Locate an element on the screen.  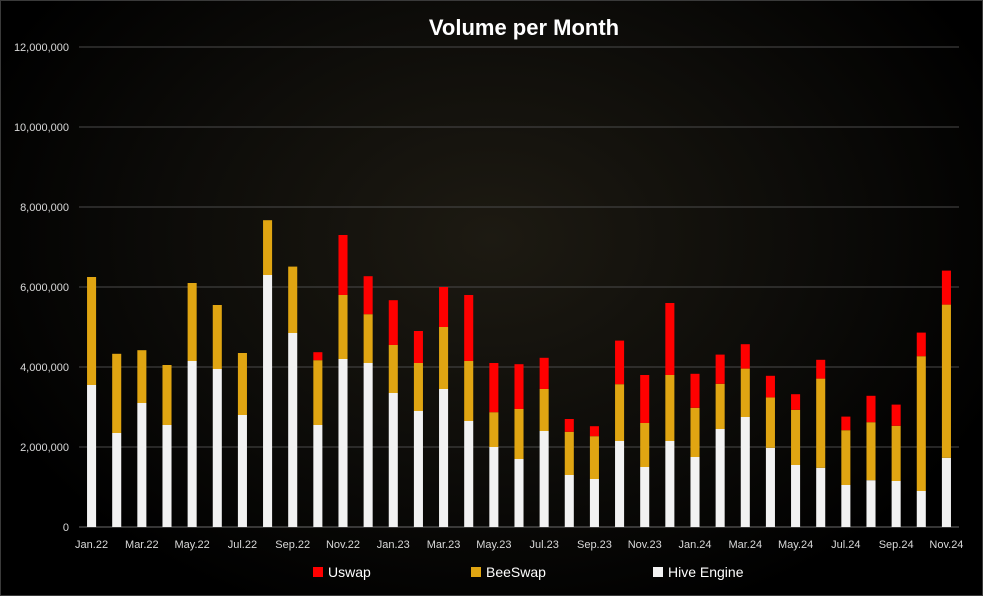
y-tick-label: 8,000,000 is located at coordinates (44, 208).